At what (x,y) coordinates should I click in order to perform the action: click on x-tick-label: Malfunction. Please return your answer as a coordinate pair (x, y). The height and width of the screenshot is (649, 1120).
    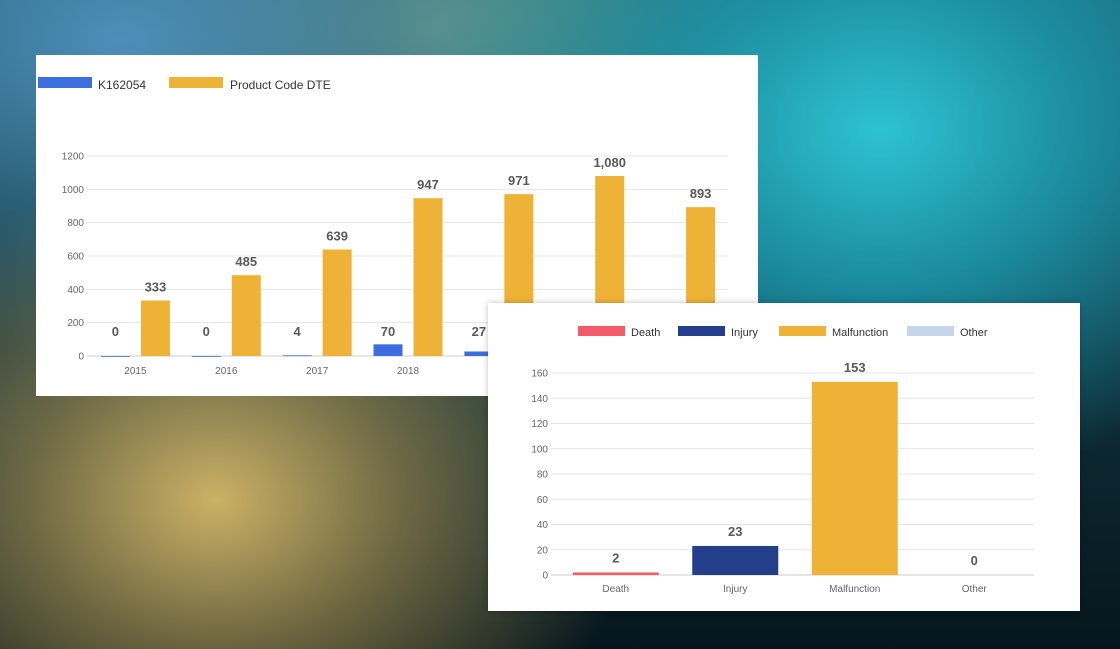
    Looking at the image, I should click on (854, 589).